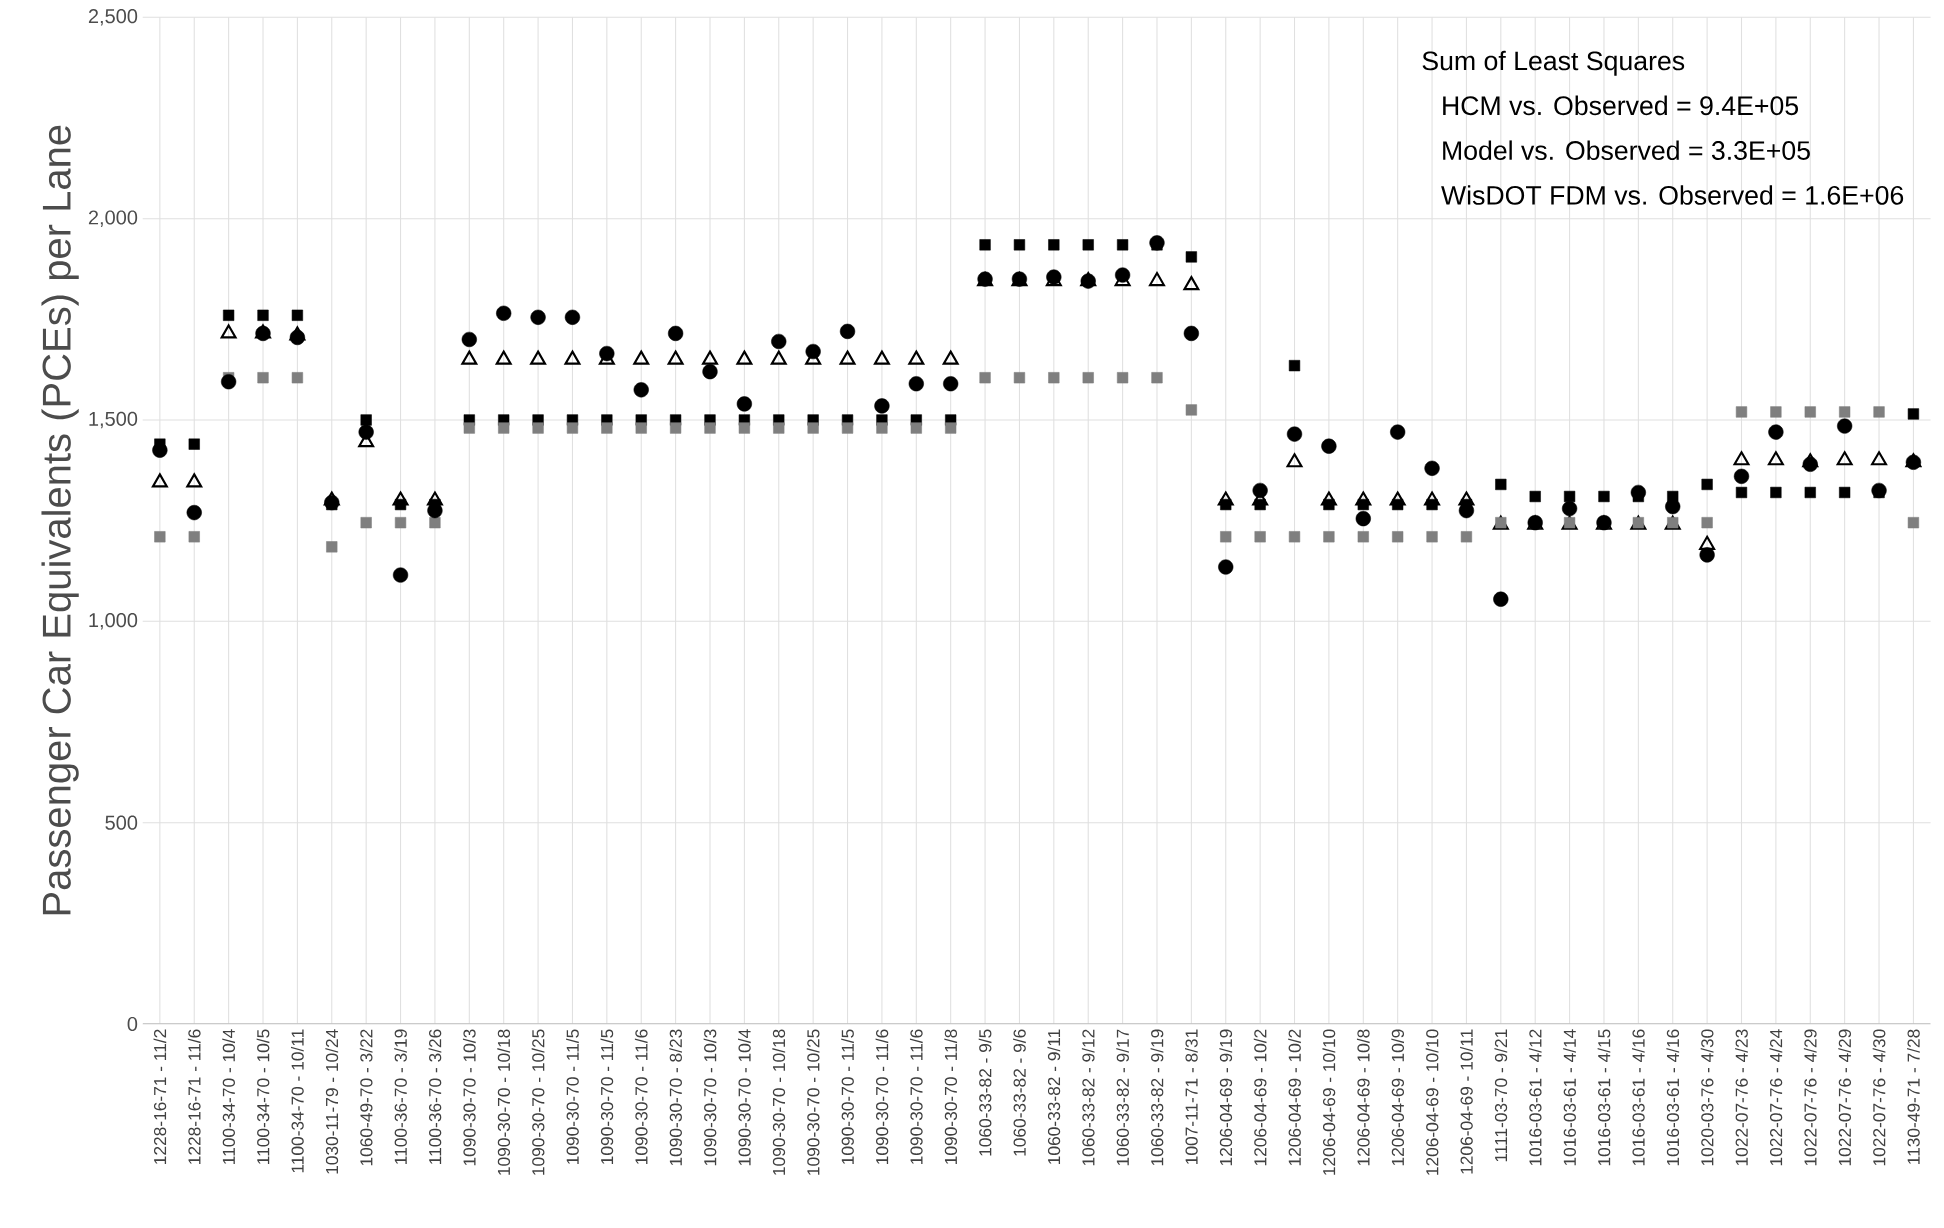  Describe the element at coordinates (400, 1096) in the screenshot. I see `x-tick-label: 1100-36-70 - 3/19` at that location.